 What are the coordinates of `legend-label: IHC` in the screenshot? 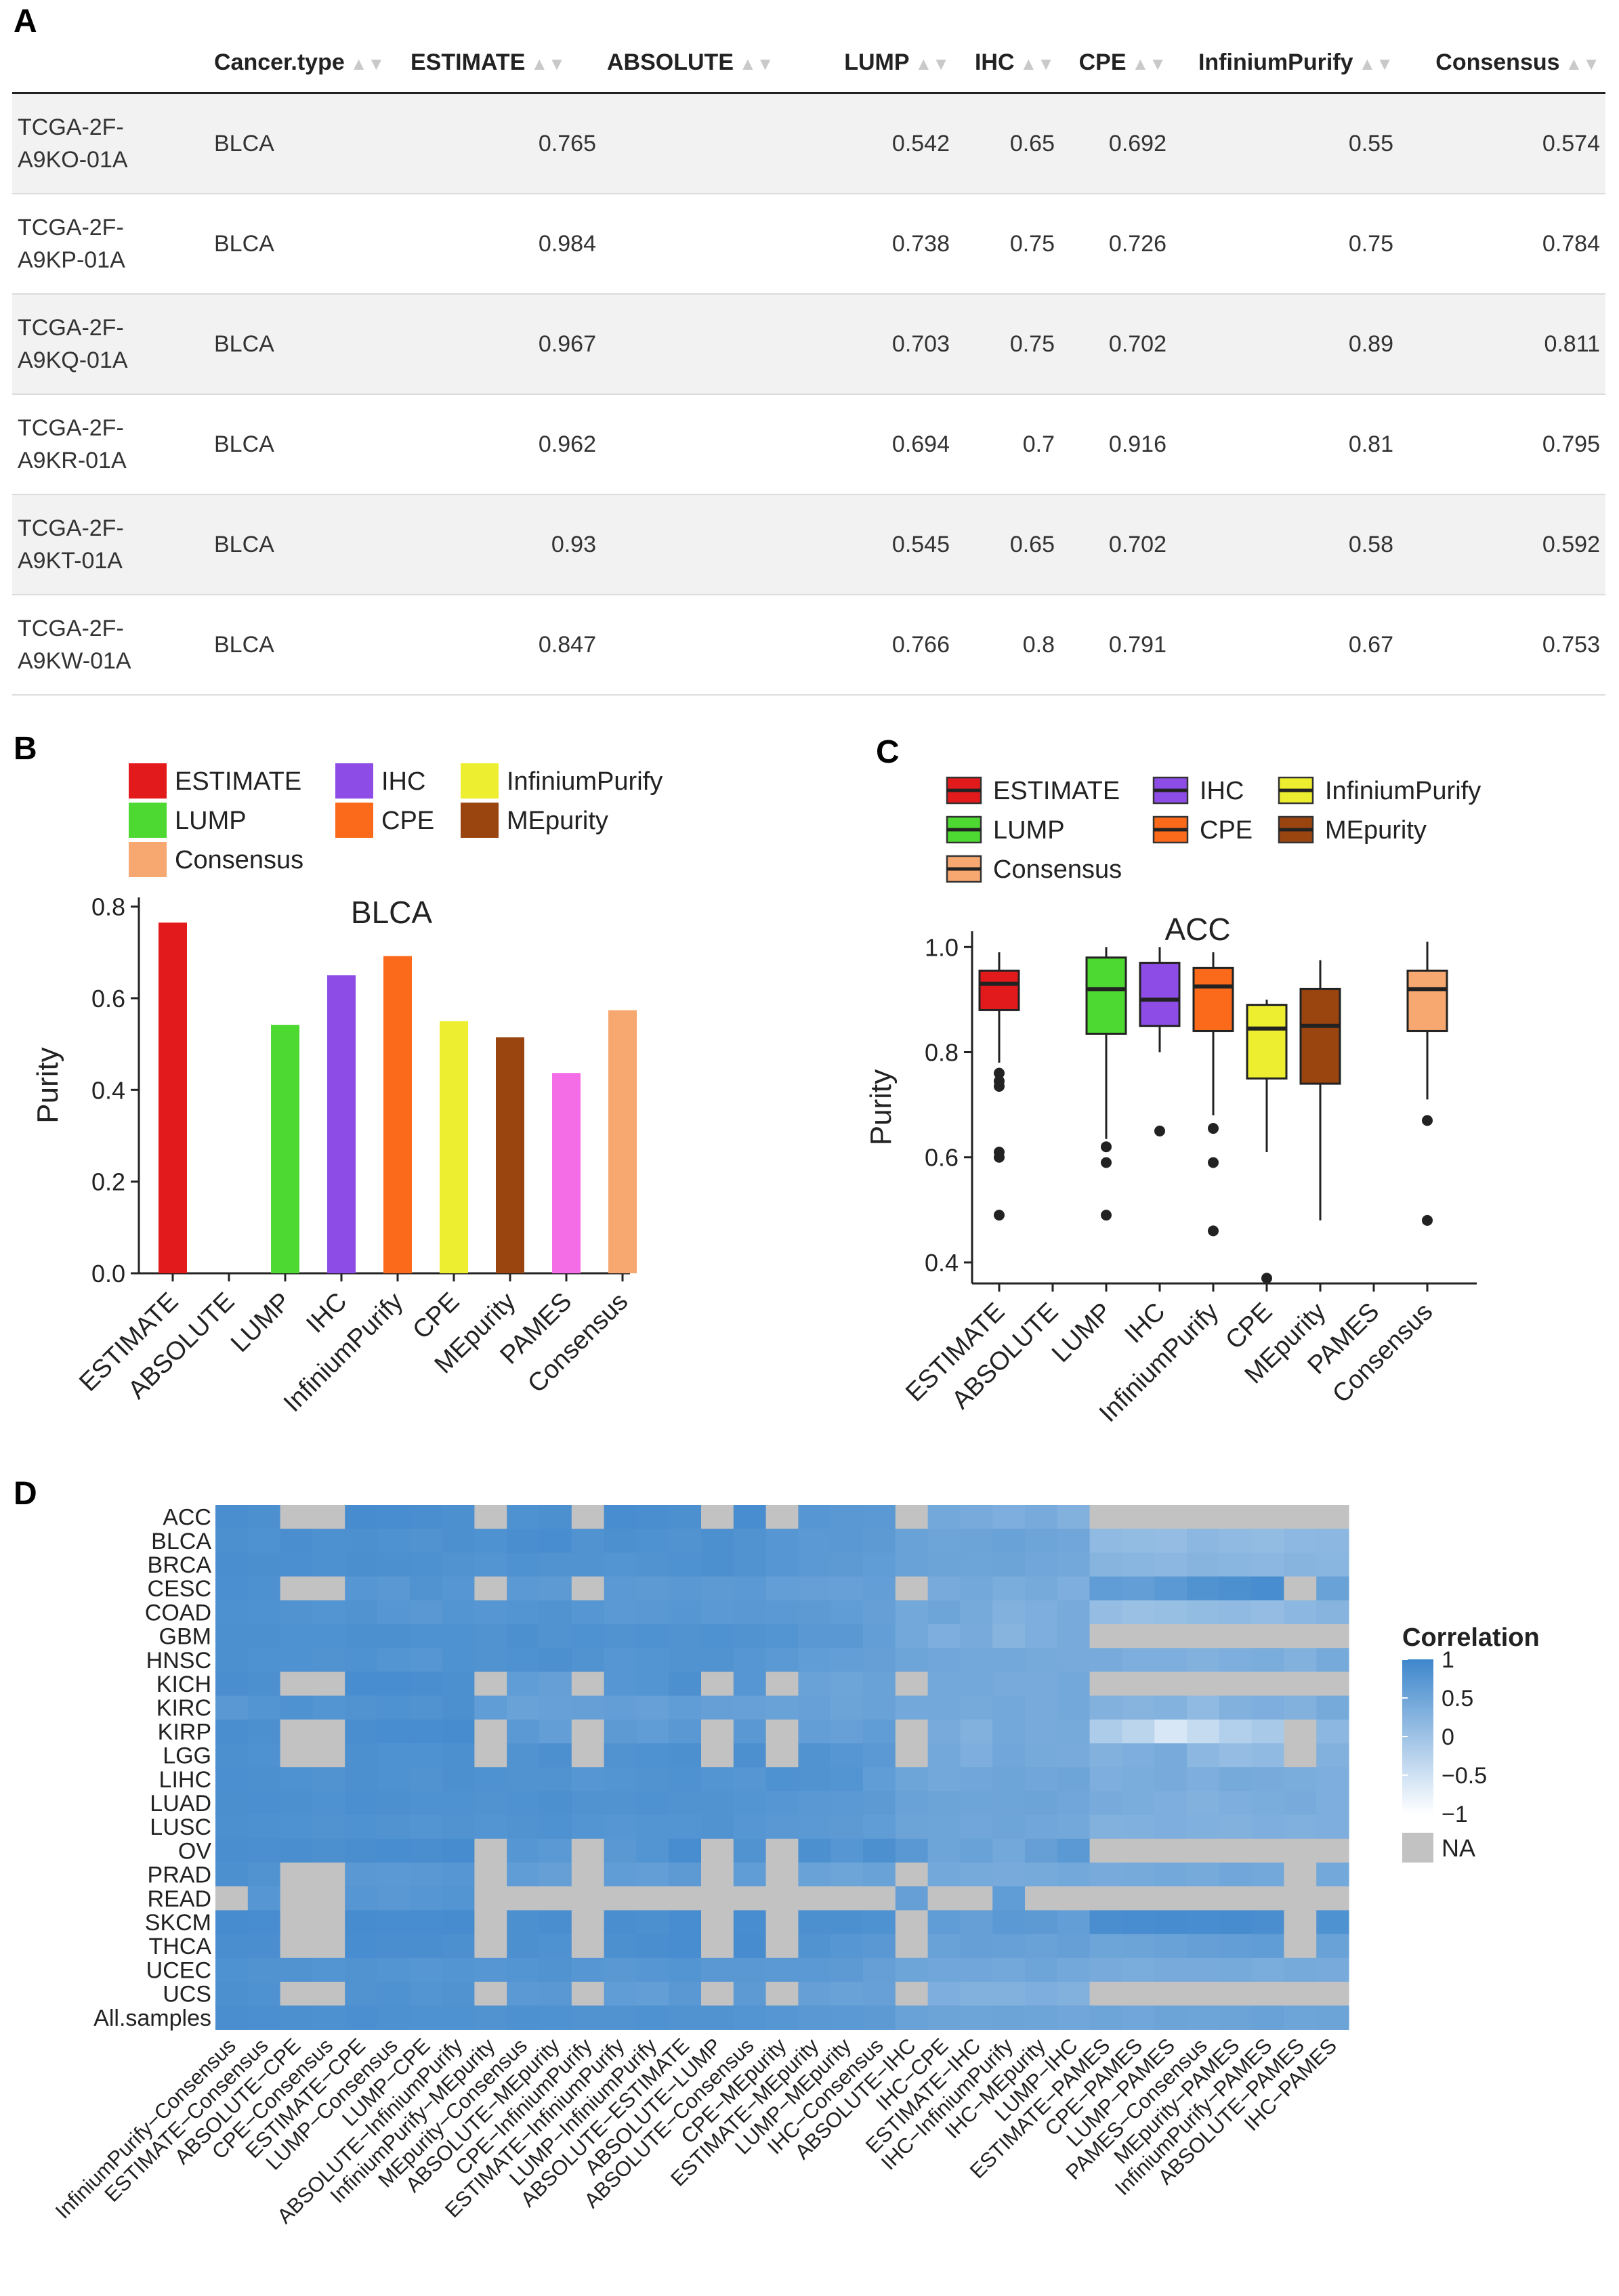 It's located at (1222, 791).